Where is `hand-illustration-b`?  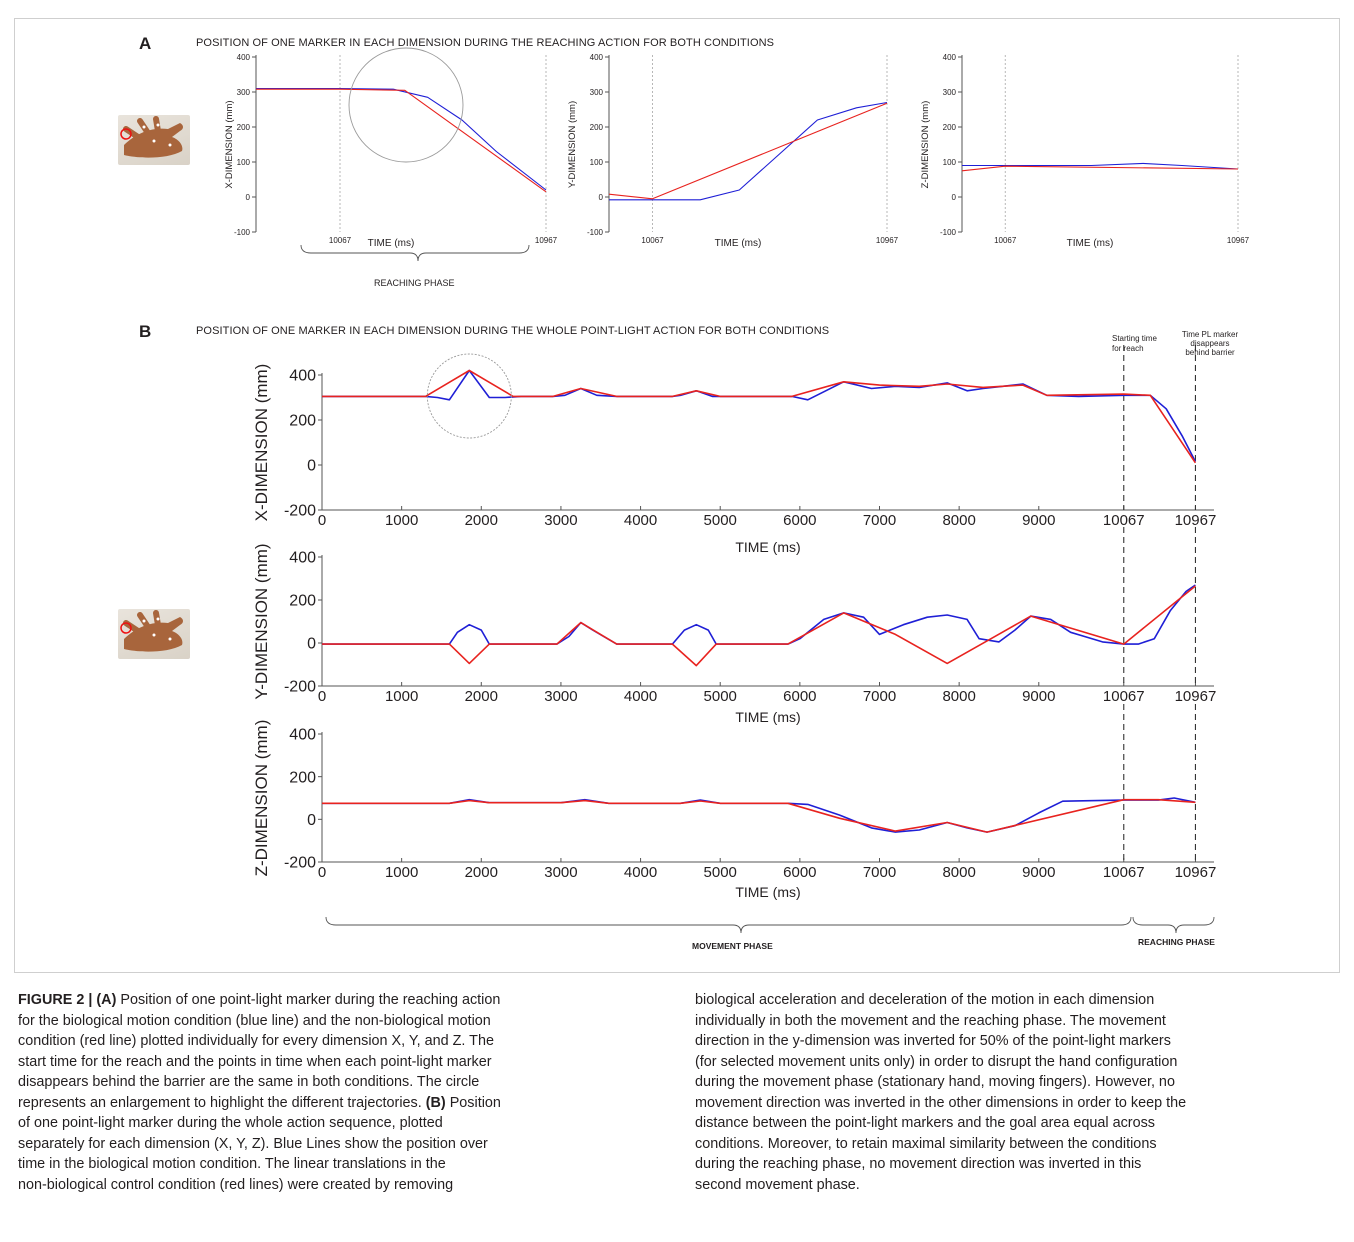
hand-illustration-b is located at coordinates (151, 631).